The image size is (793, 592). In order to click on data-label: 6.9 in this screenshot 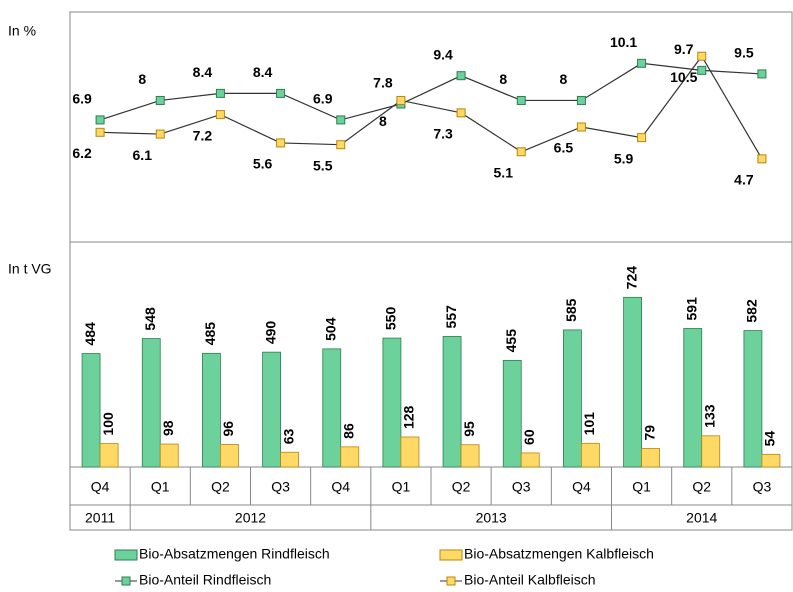, I will do `click(82, 99)`.